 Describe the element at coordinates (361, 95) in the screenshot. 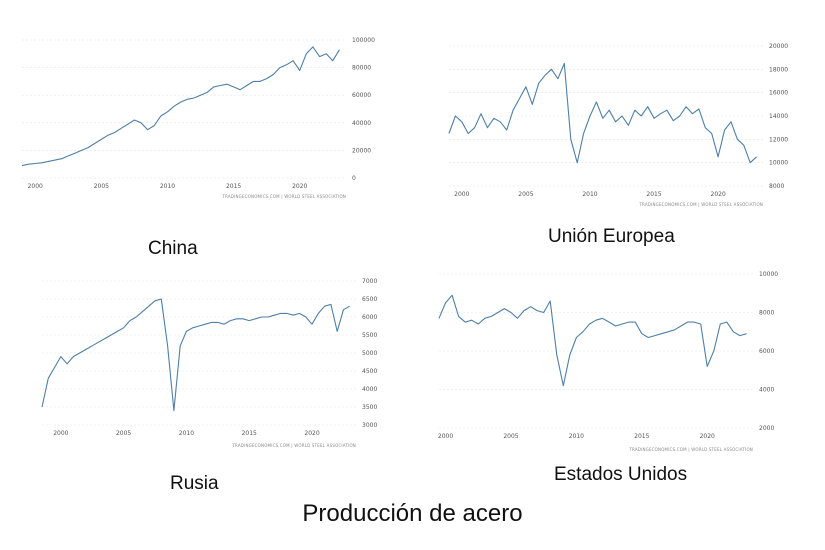

I see `y-tick-label: 60000` at that location.